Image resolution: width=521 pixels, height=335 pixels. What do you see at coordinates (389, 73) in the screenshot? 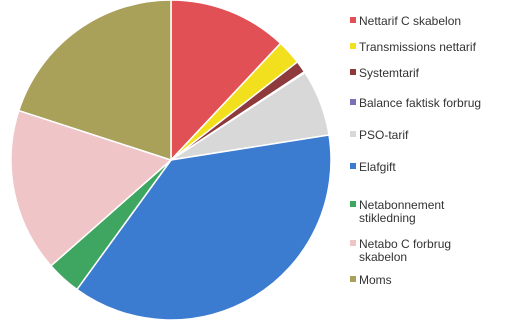
I see `legend-label-systemtarif: Systemtarif` at bounding box center [389, 73].